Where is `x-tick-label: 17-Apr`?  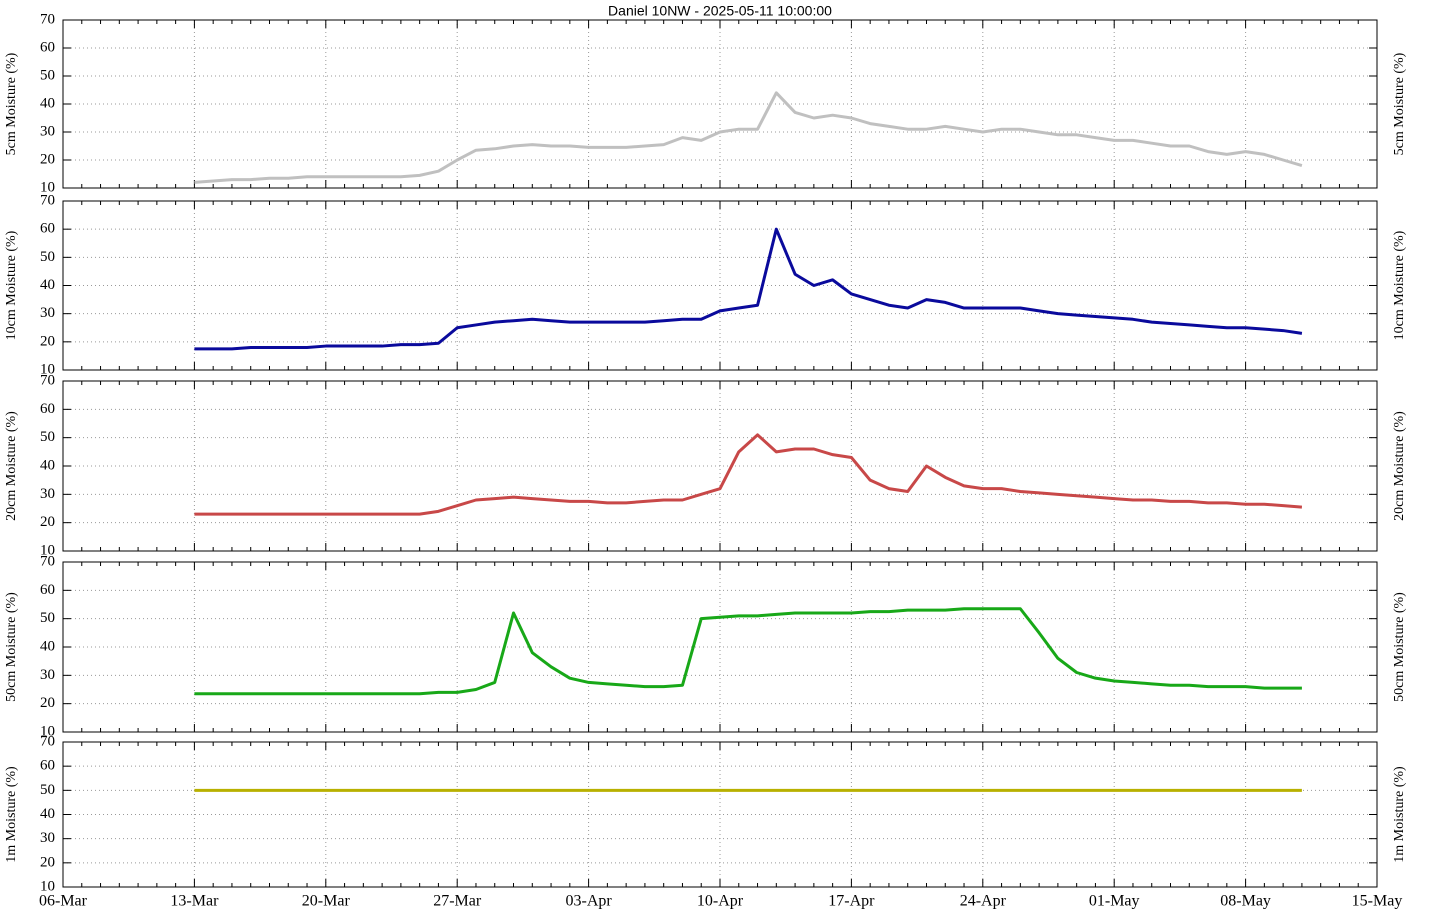 x-tick-label: 17-Apr is located at coordinates (851, 901).